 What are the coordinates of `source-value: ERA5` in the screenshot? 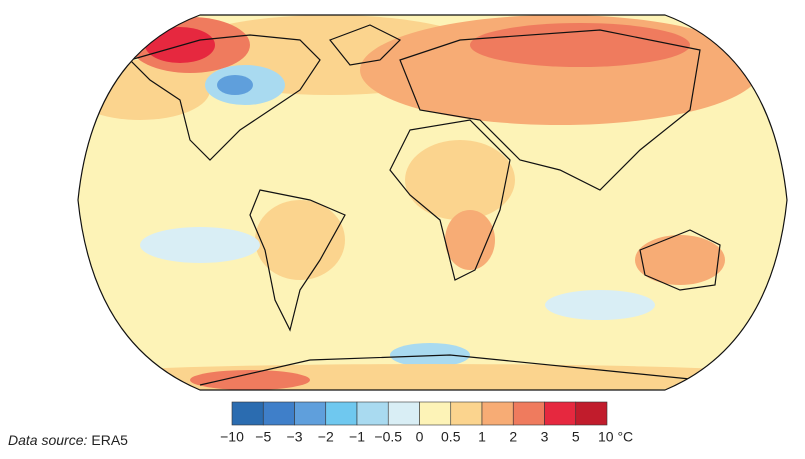 It's located at (109, 440).